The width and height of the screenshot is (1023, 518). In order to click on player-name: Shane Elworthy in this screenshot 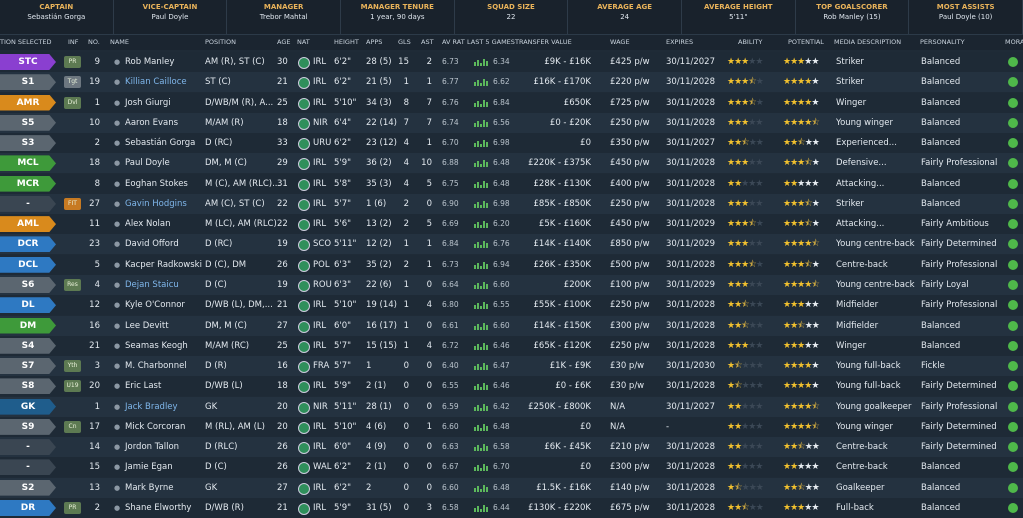, I will do `click(158, 507)`.